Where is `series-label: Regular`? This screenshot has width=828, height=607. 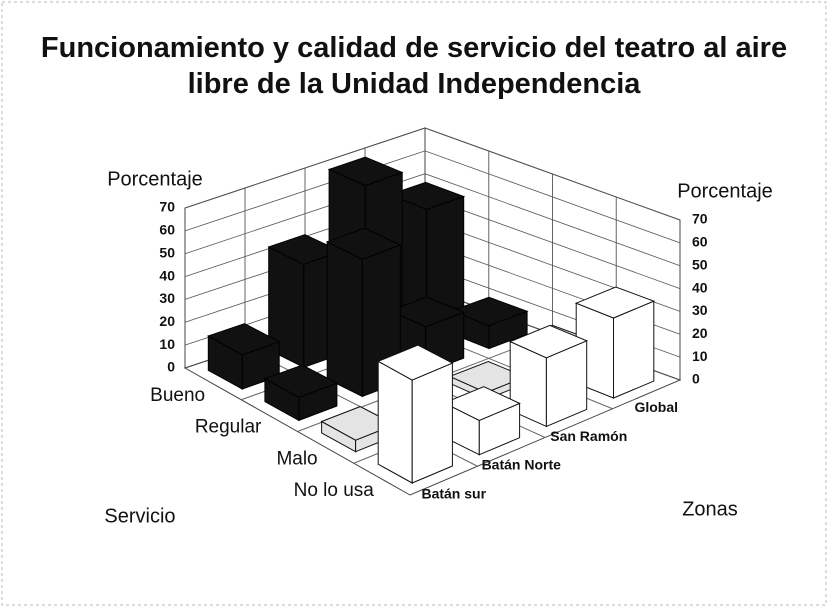
series-label: Regular is located at coordinates (228, 427).